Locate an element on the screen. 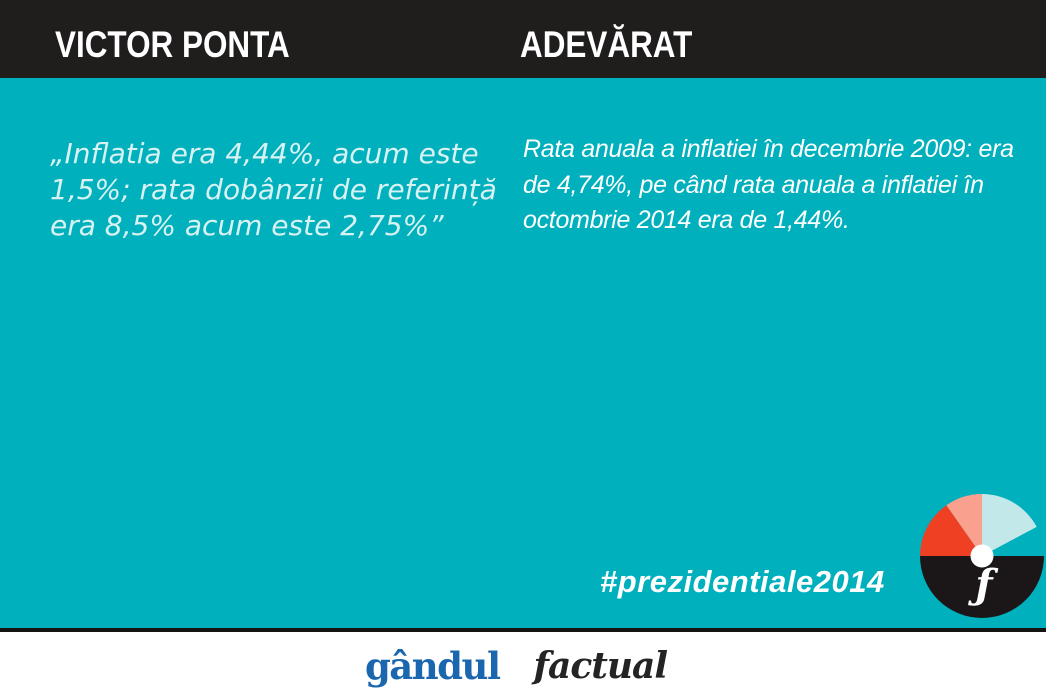 This screenshot has height=700, width=1046. claim-line-1: „Inflatia era 4,44%, acum este is located at coordinates (264, 153).